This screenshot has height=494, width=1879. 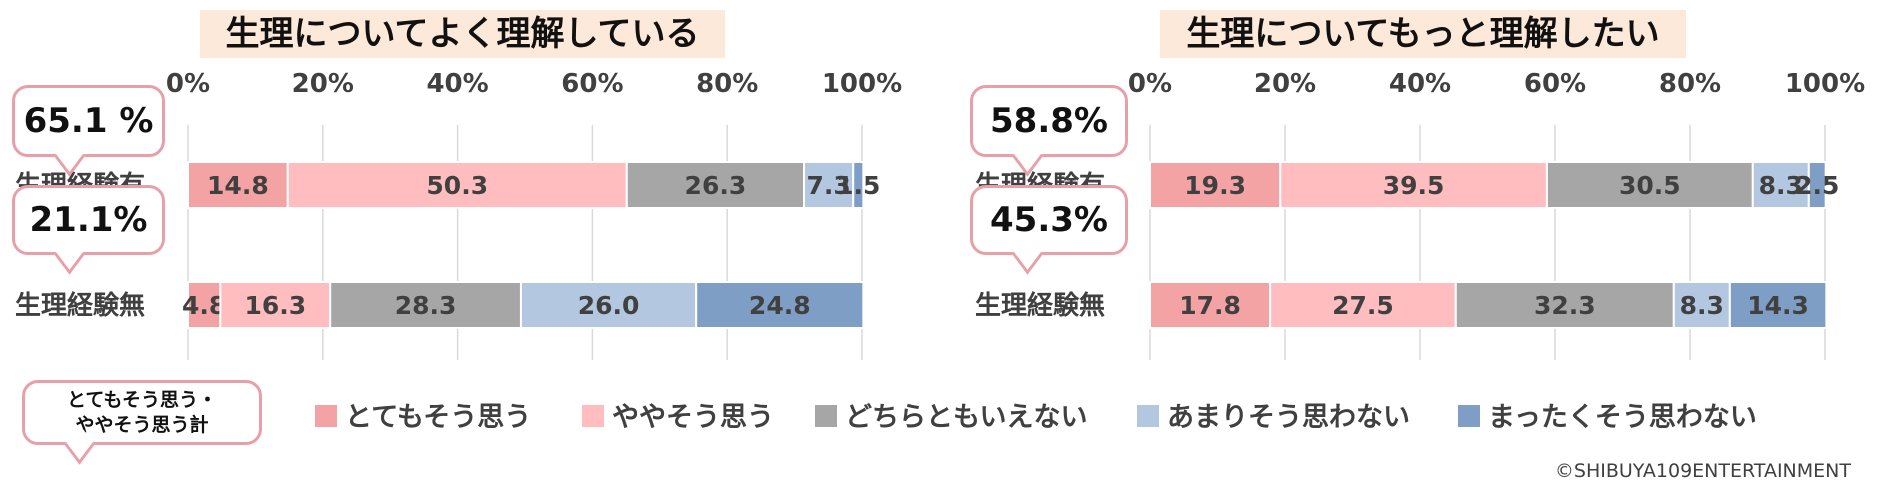 I want to click on right-category-label: 生理経験無, so click(x=1040, y=305).